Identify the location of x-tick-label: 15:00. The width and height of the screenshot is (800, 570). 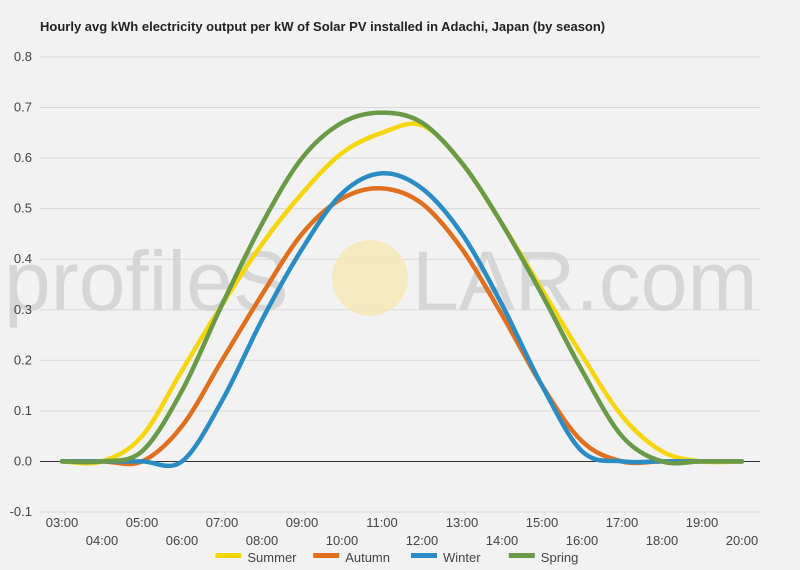
(542, 522).